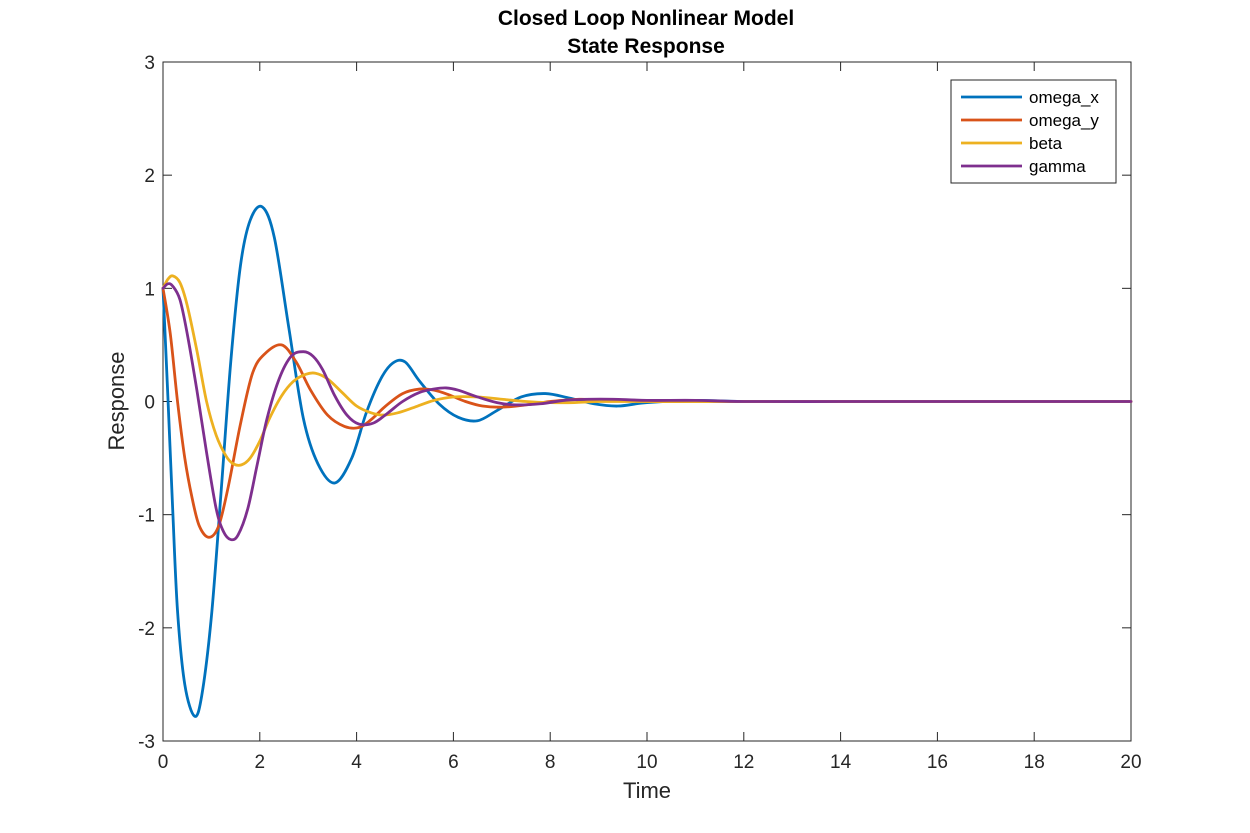  I want to click on chart-title-line-1: Closed Loop Nonlinear Model, so click(646, 18).